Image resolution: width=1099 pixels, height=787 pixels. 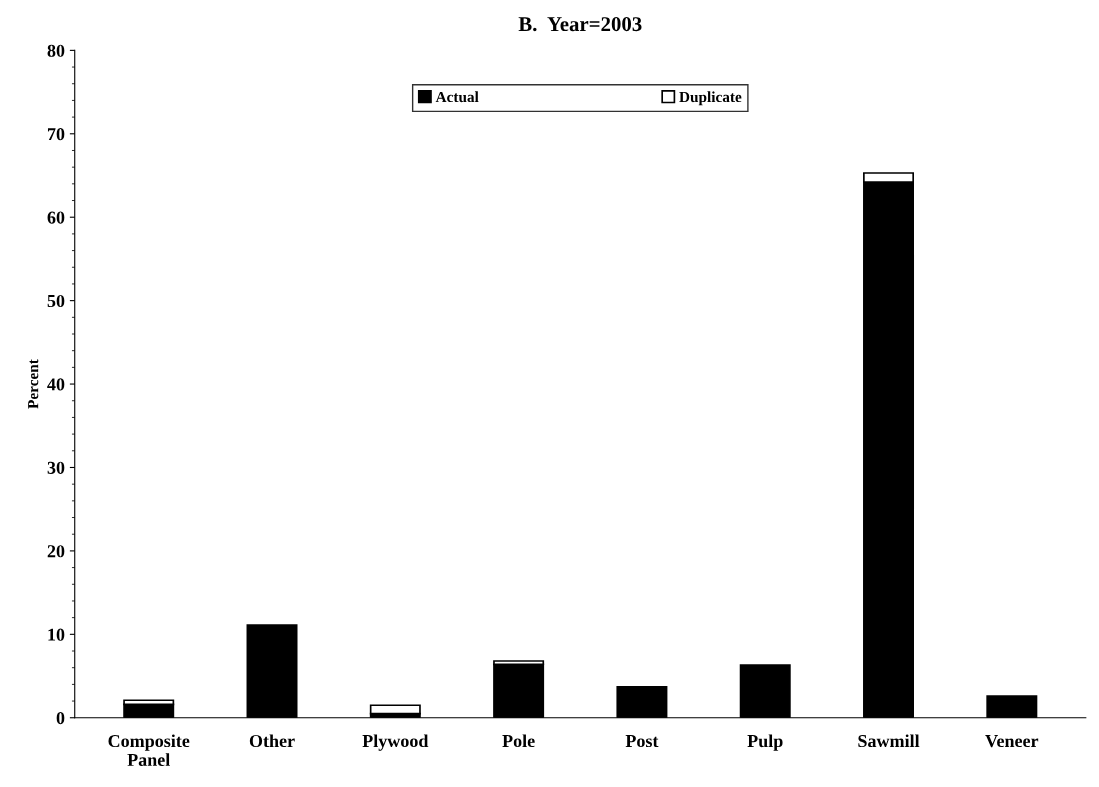 I want to click on x-tick-label: Pulp, so click(x=765, y=742).